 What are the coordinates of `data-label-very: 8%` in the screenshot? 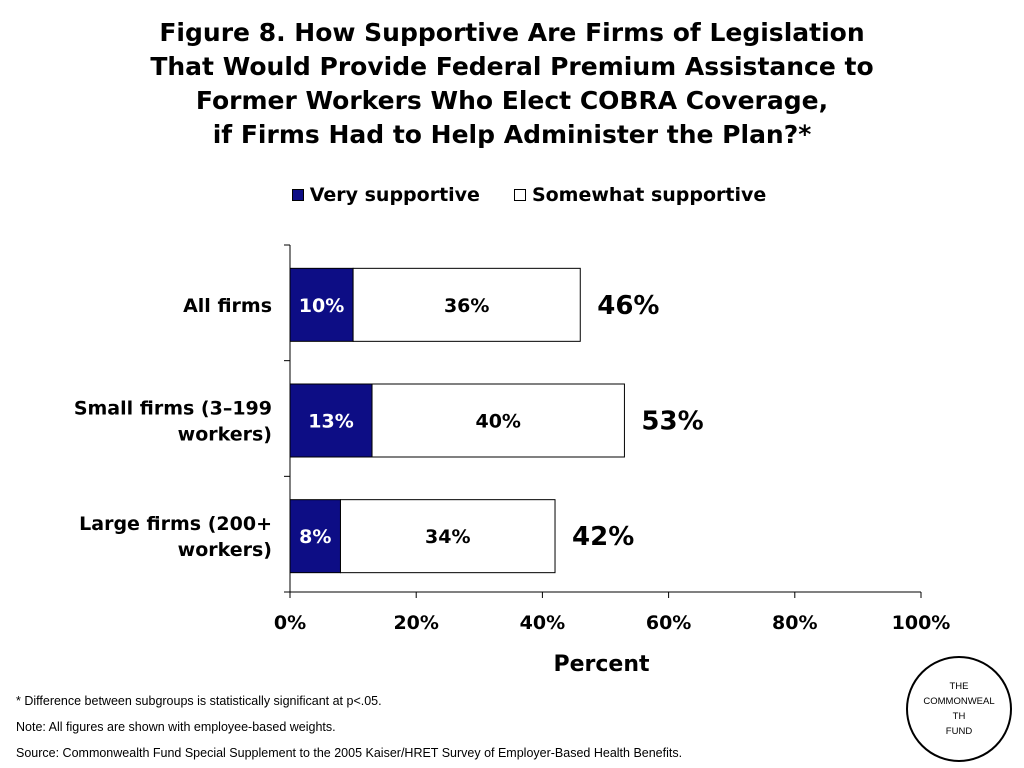 It's located at (315, 537).